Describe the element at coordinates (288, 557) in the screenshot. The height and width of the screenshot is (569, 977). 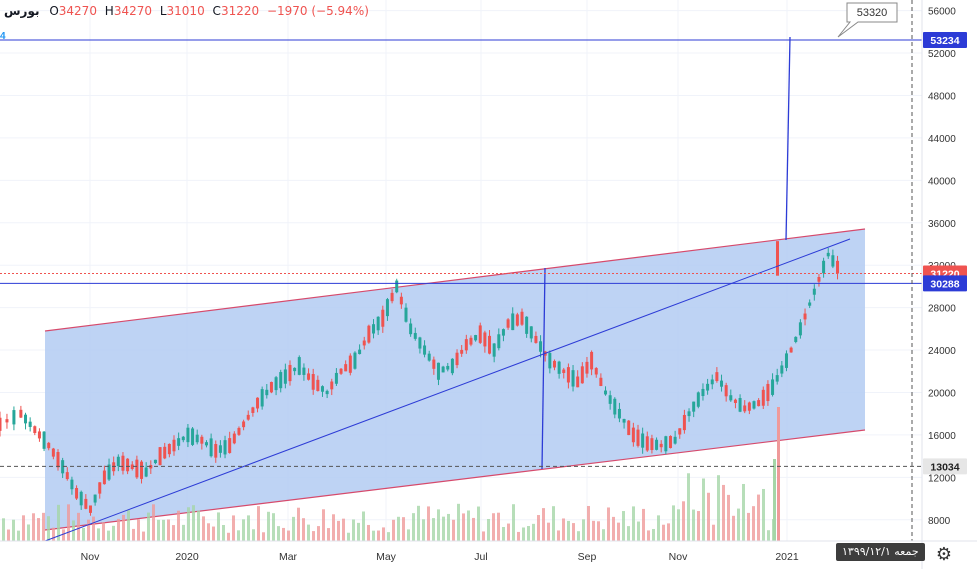
I see `x-tick-label: Mar` at that location.